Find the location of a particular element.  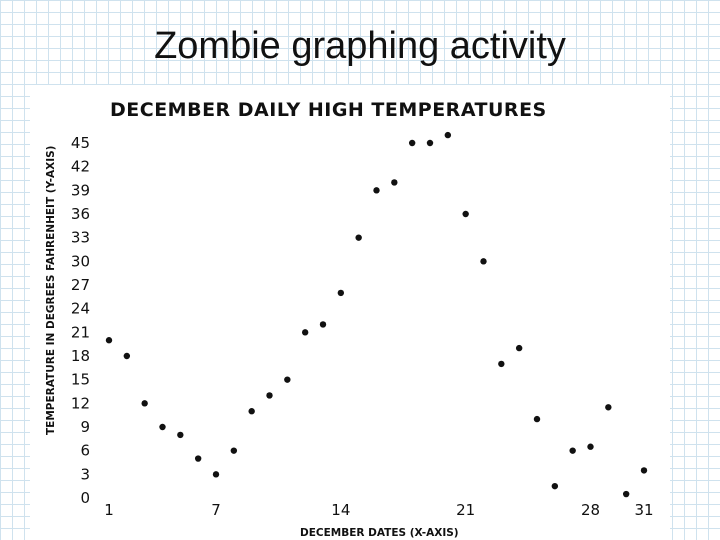

x-tick-label: 28 is located at coordinates (590, 510).